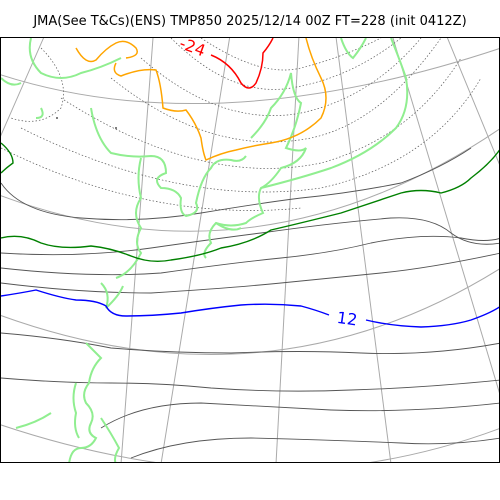 The width and height of the screenshot is (500, 500). Describe the element at coordinates (242, 63) in the screenshot. I see `isotherm-cold-red` at that location.